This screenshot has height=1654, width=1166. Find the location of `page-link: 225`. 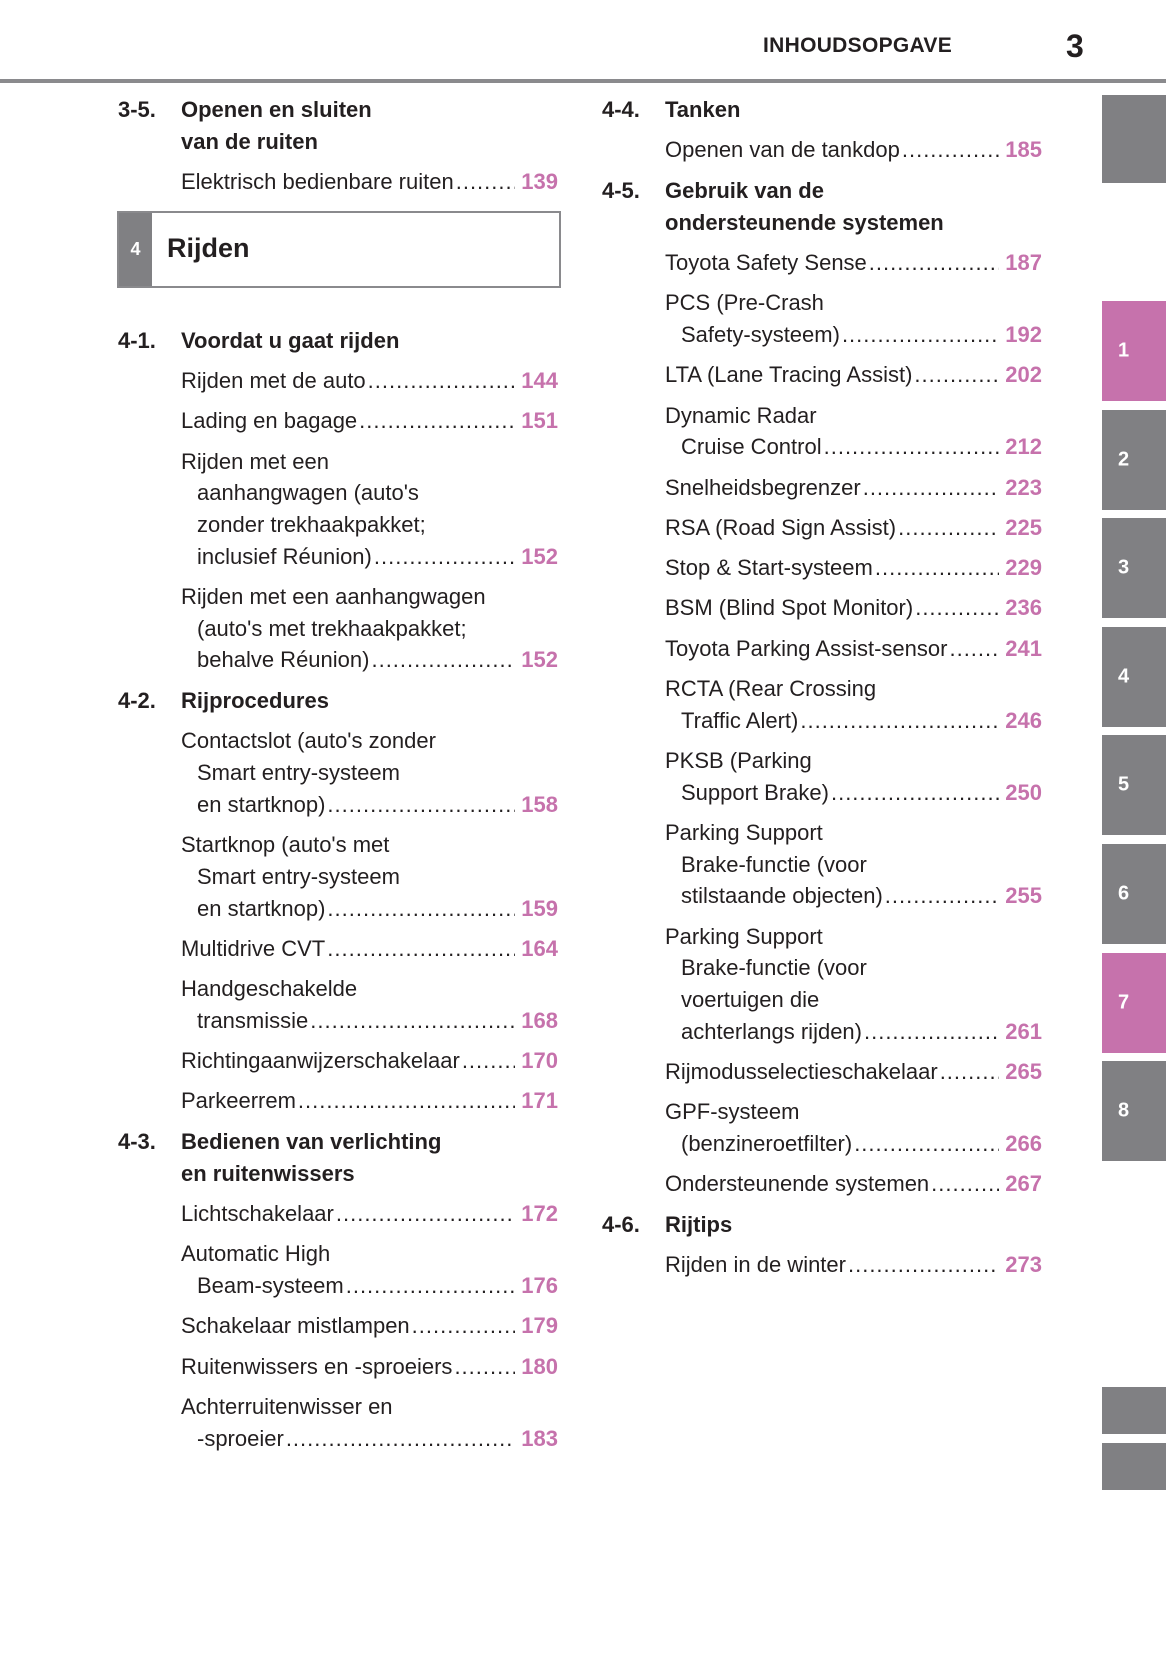

page-link: 225 is located at coordinates (1023, 527).